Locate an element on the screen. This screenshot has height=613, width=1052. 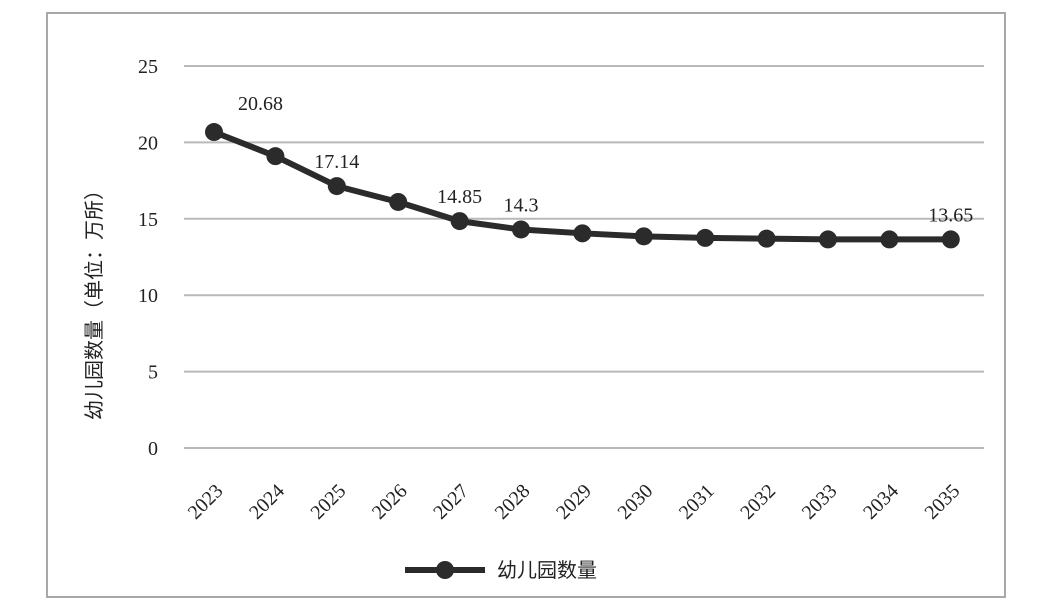
x-tick-label: 2026 is located at coordinates (390, 502).